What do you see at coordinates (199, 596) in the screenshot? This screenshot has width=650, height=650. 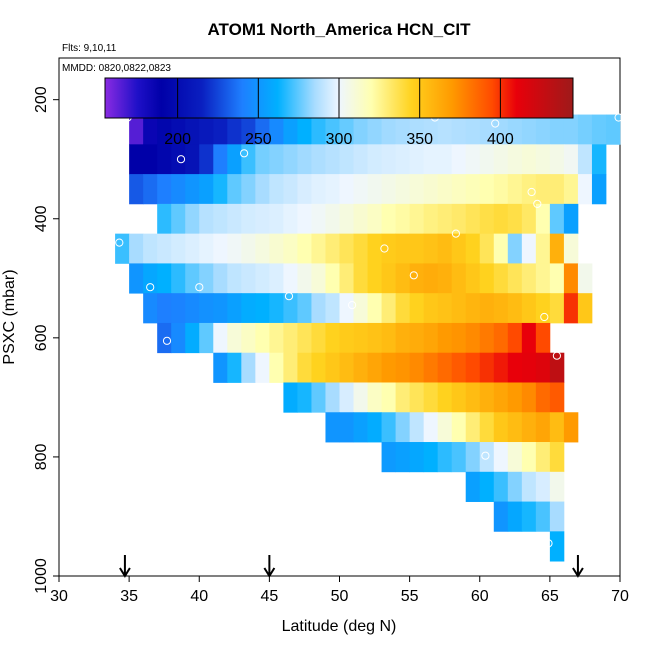 I see `x-tick-label: 40` at bounding box center [199, 596].